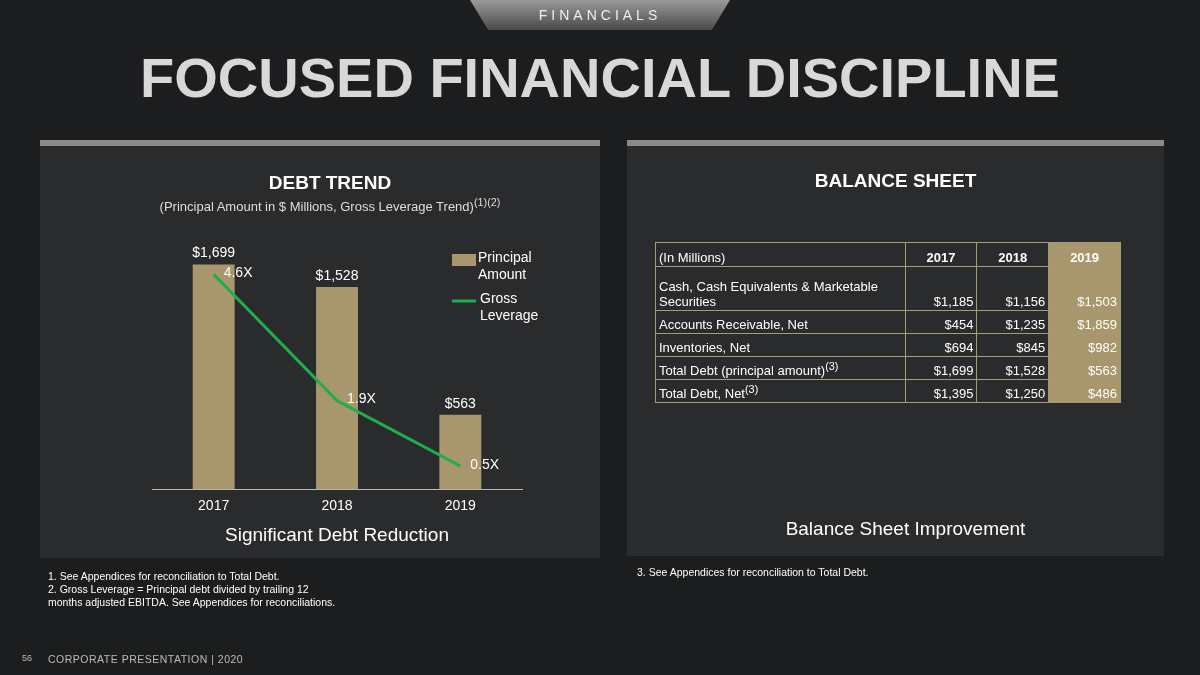  Describe the element at coordinates (753, 572) in the screenshot. I see `text: 3. See Appendices for reconciliation to Total Debt.` at that location.